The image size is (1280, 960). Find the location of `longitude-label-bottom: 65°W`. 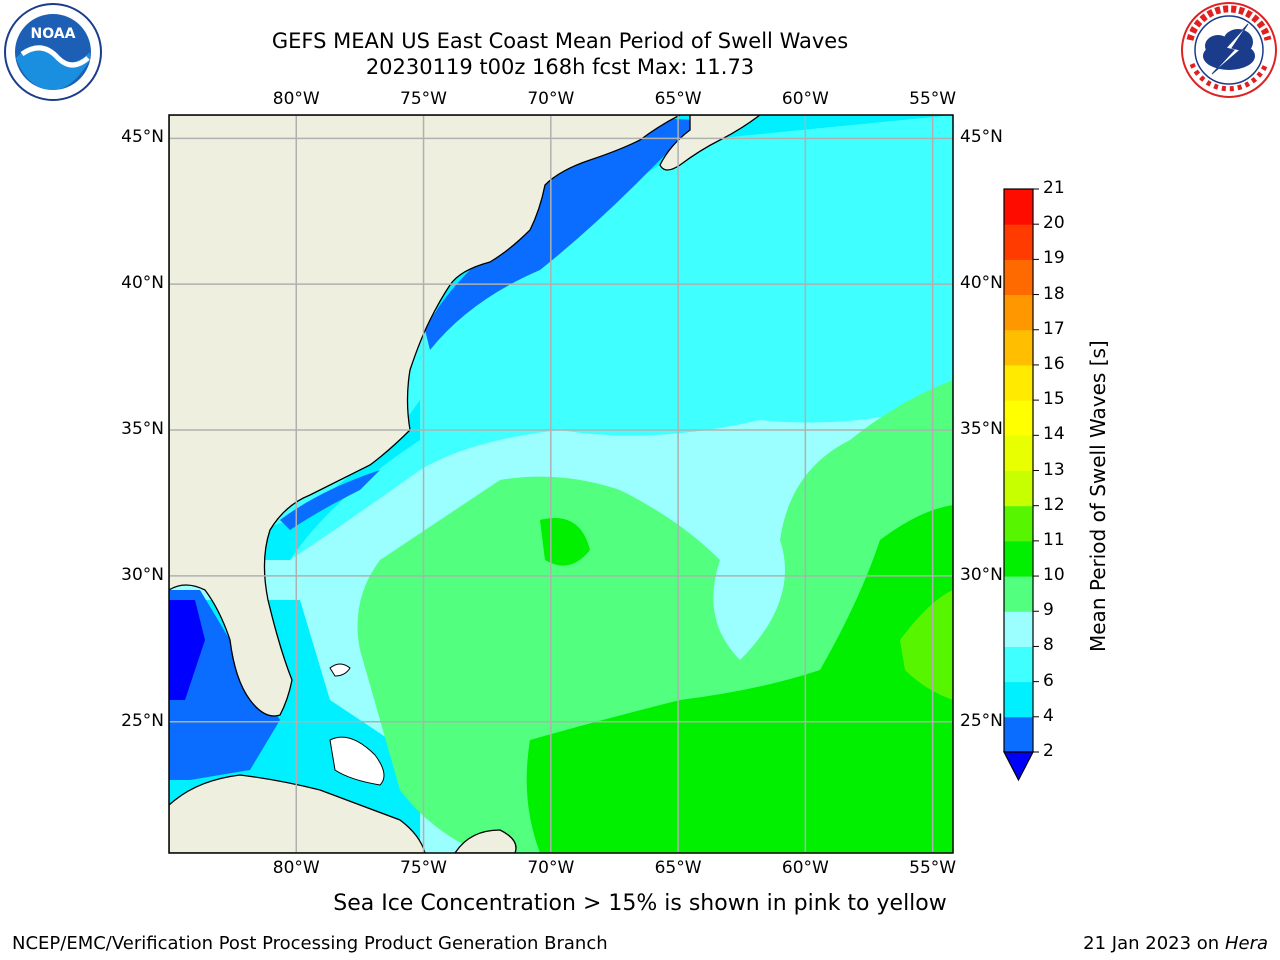

longitude-label-bottom: 65°W is located at coordinates (678, 868).